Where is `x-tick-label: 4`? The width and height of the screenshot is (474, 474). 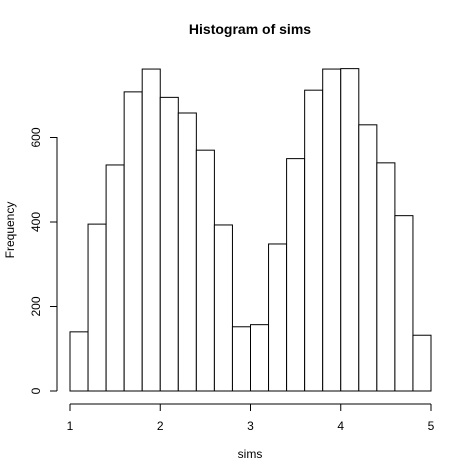
x-tick-label: 4 is located at coordinates (340, 426).